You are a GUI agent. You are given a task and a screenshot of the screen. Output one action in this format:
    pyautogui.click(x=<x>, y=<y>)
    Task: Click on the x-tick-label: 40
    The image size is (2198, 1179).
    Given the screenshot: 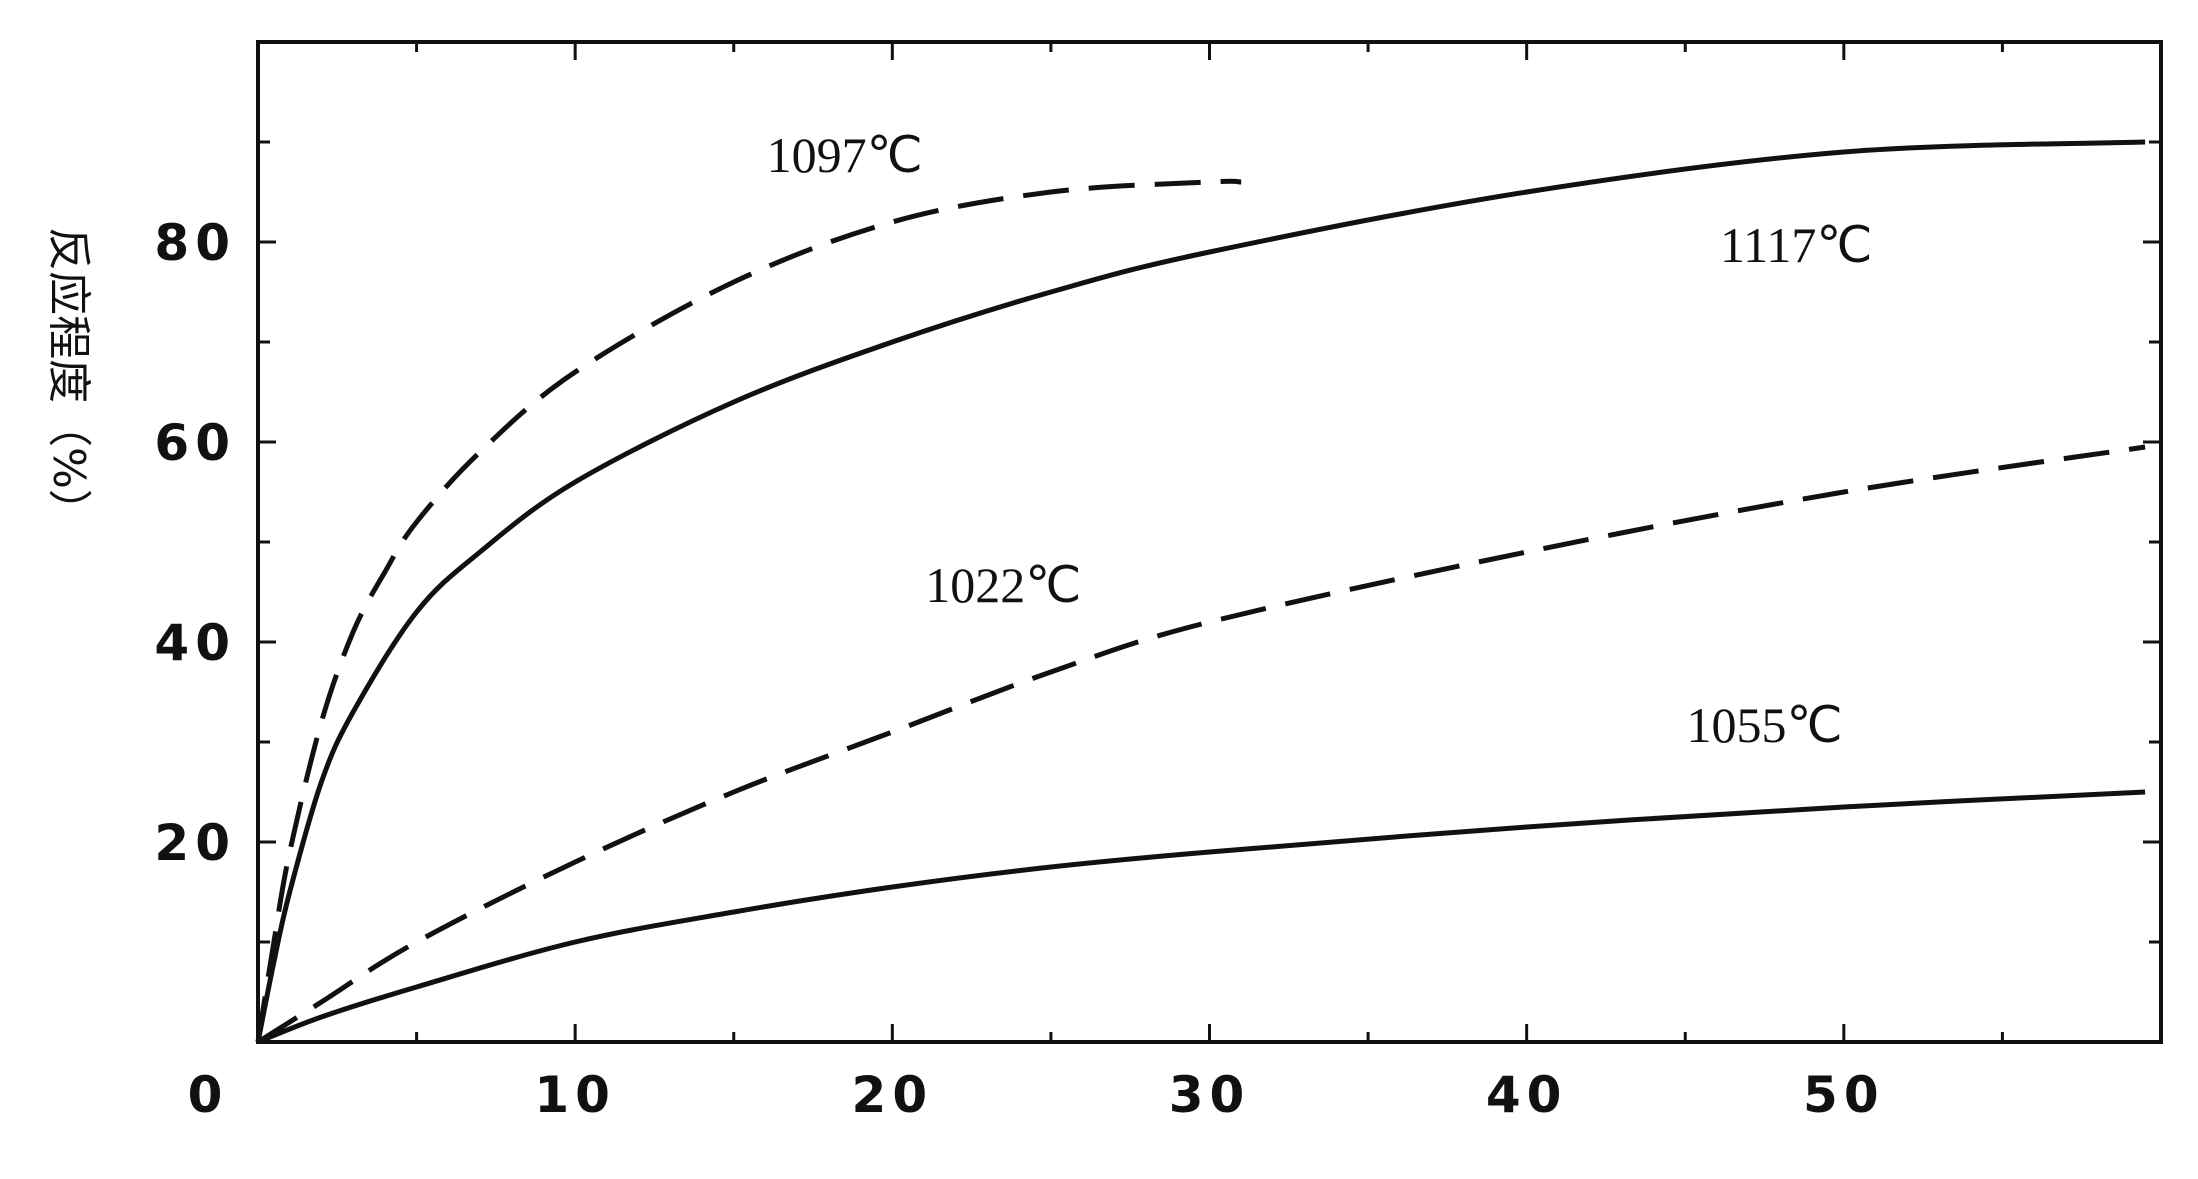 What is the action you would take?
    pyautogui.click(x=1527, y=1095)
    